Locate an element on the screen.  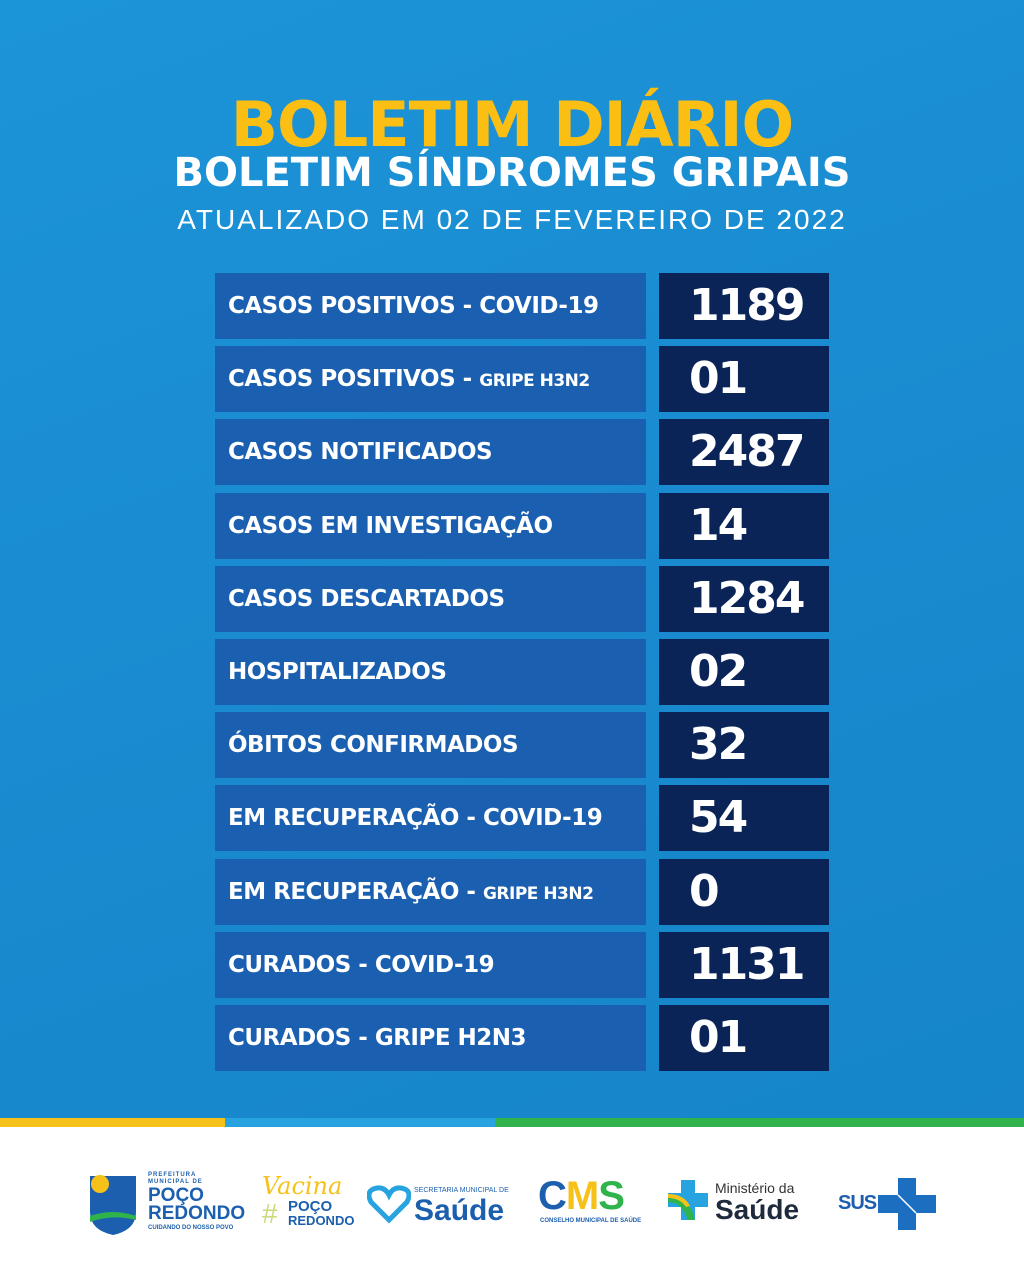
stat-value: 1189 is located at coordinates (744, 306).